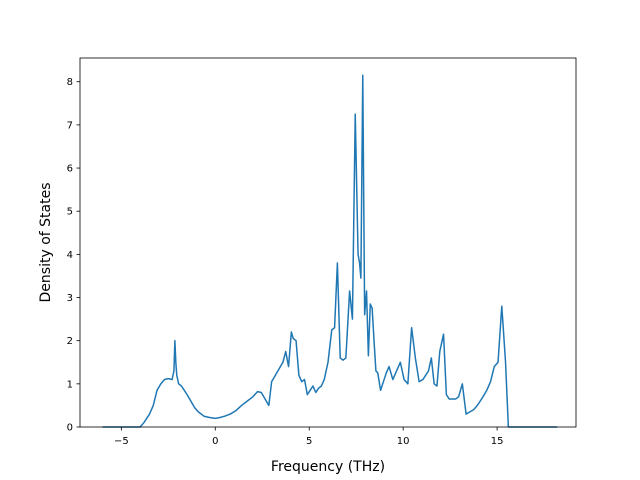 The image size is (640, 480). Describe the element at coordinates (70, 82) in the screenshot. I see `y-tick-label: 8` at that location.